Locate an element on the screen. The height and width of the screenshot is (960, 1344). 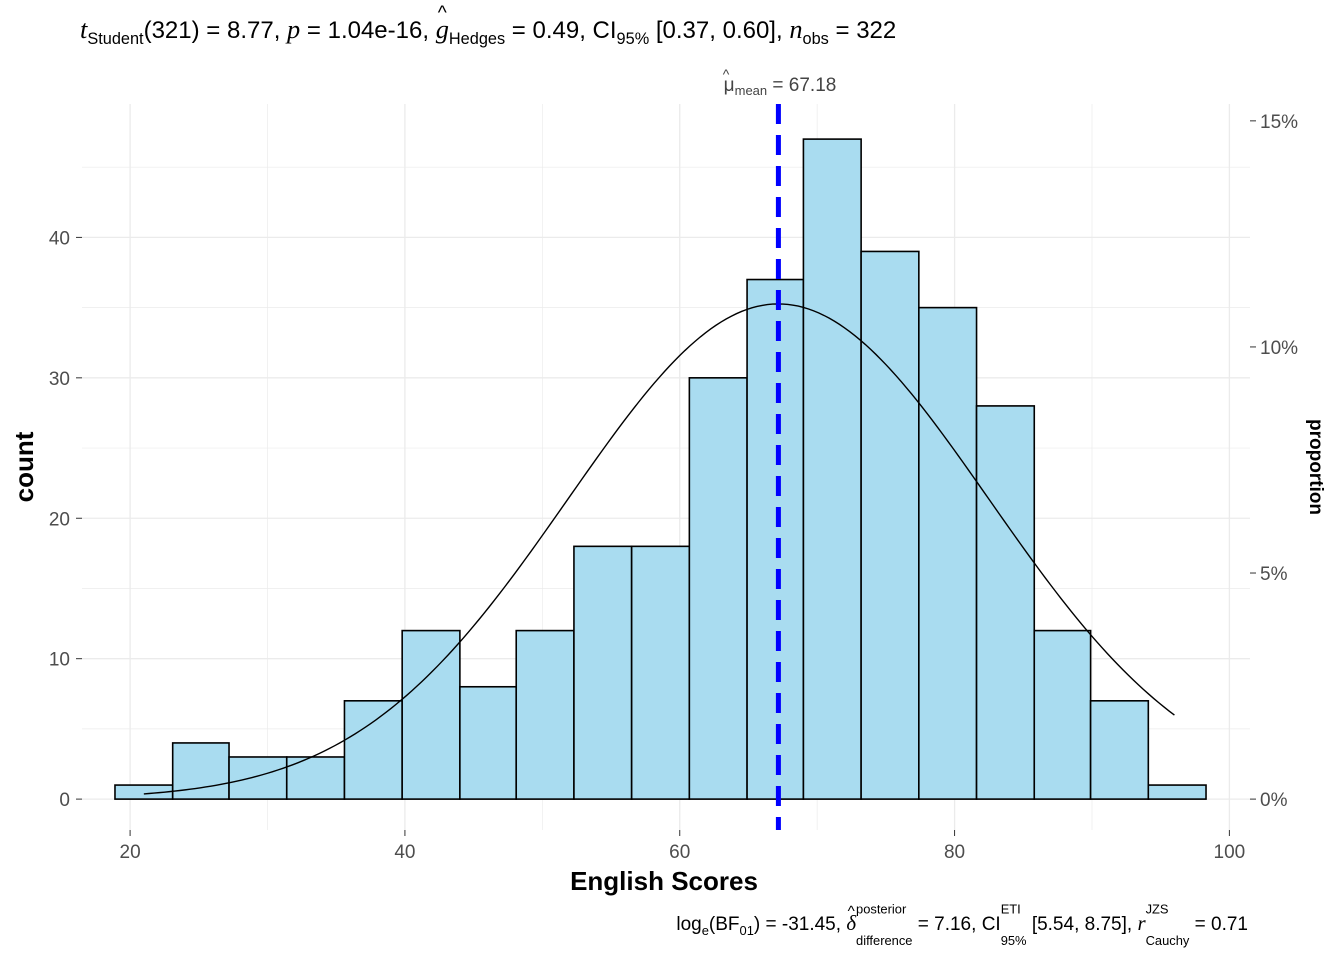
x-axis-label: English Scores is located at coordinates (664, 881).